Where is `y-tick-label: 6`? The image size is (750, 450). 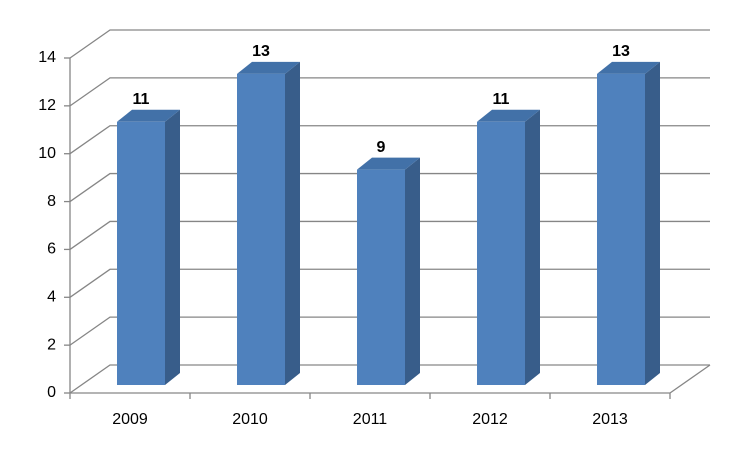
y-tick-label: 6 is located at coordinates (51, 249).